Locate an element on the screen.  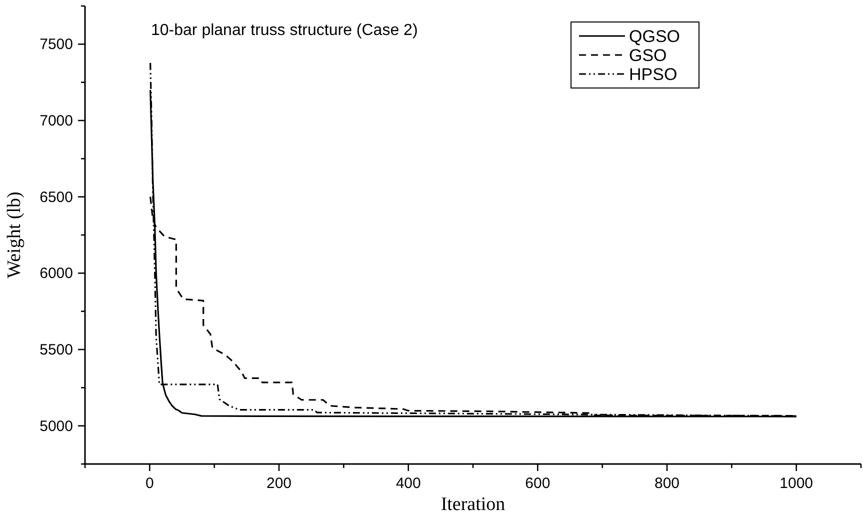
legend-label: QGSO is located at coordinates (654, 36).